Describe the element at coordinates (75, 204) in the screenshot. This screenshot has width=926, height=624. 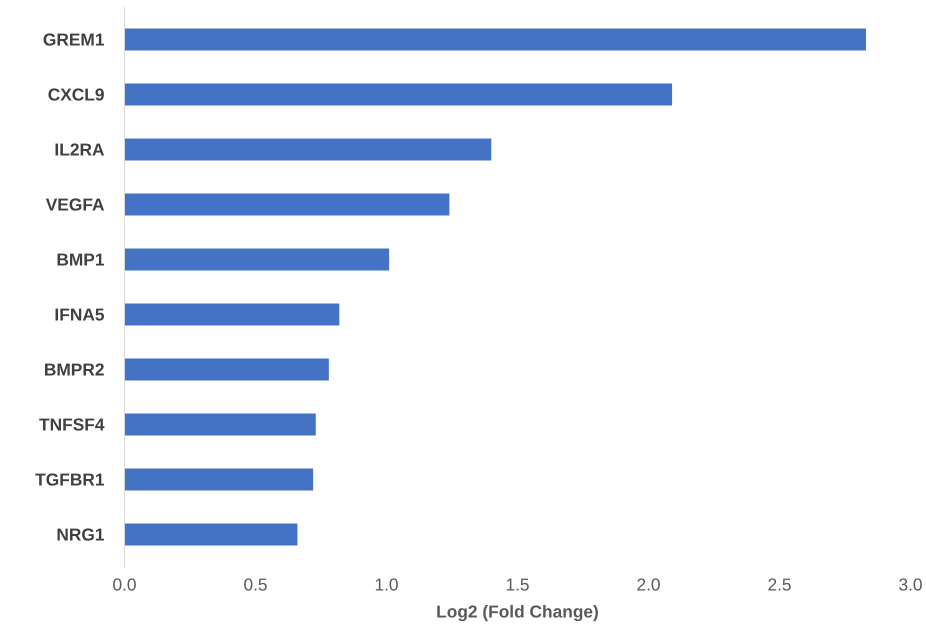
I see `y-tick-label: VEGFA` at that location.